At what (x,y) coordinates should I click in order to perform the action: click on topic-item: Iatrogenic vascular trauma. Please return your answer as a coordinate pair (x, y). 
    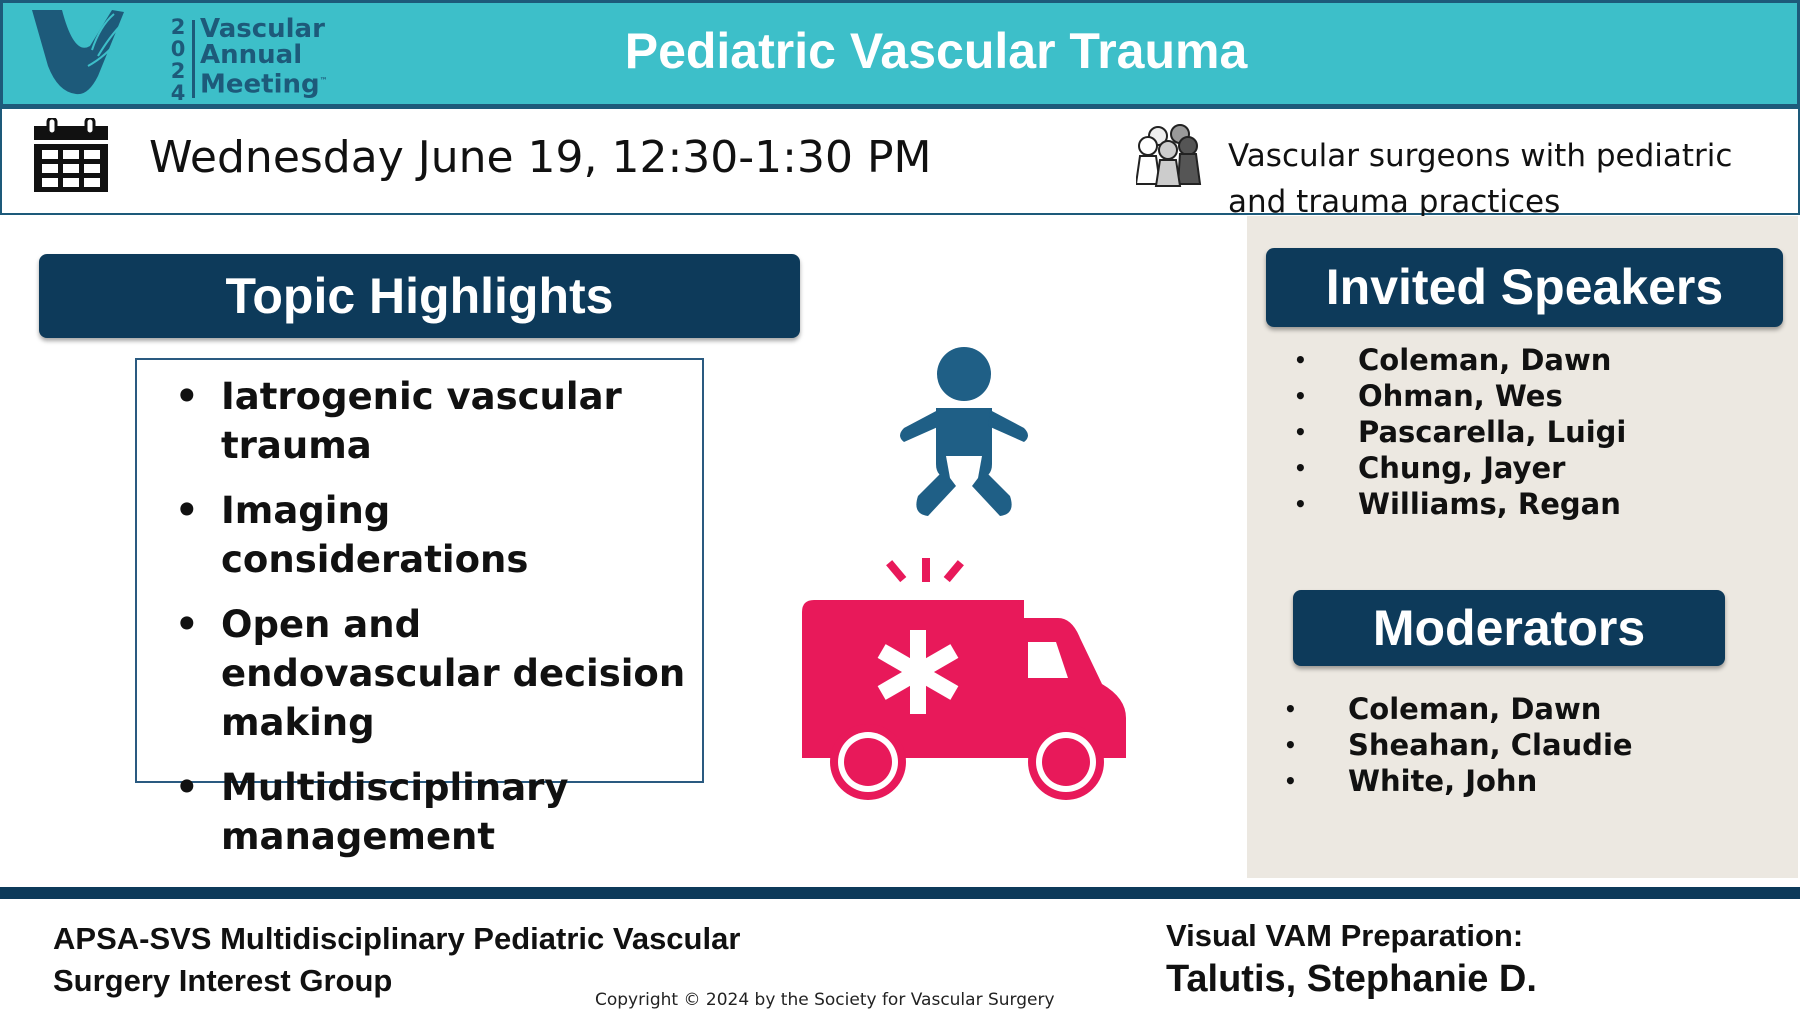
    Looking at the image, I should click on (435, 421).